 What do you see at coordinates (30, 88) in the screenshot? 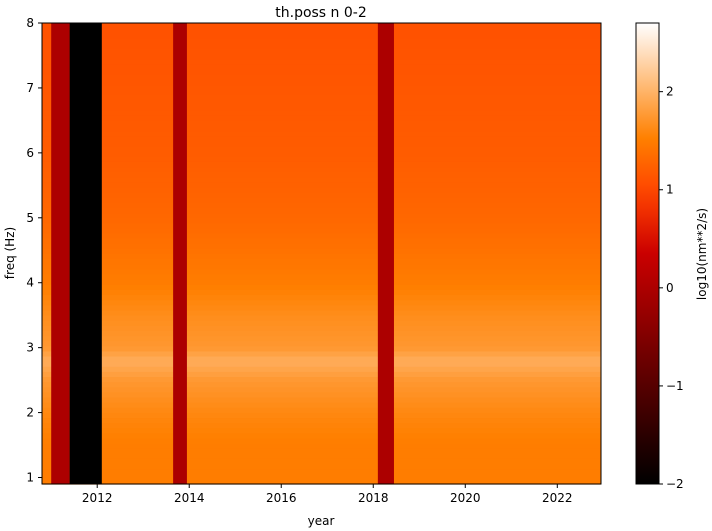
I see `y-tick-label: 7` at bounding box center [30, 88].